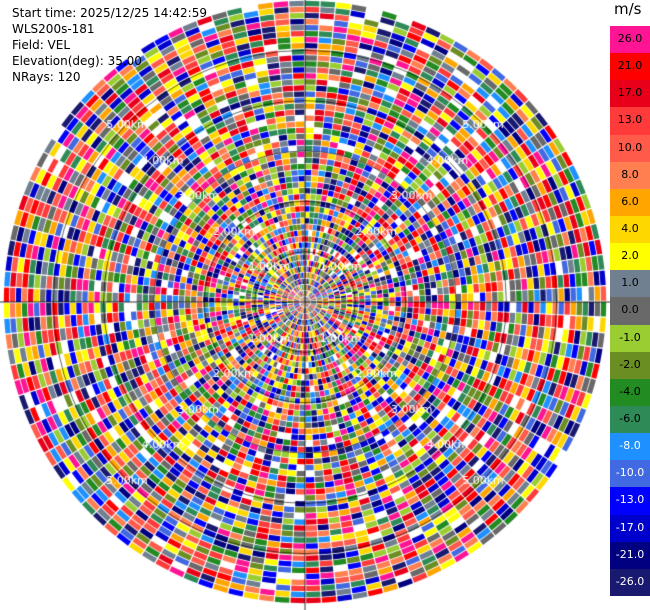  I want to click on colorbar-tick-label: -13.0, so click(630, 500).